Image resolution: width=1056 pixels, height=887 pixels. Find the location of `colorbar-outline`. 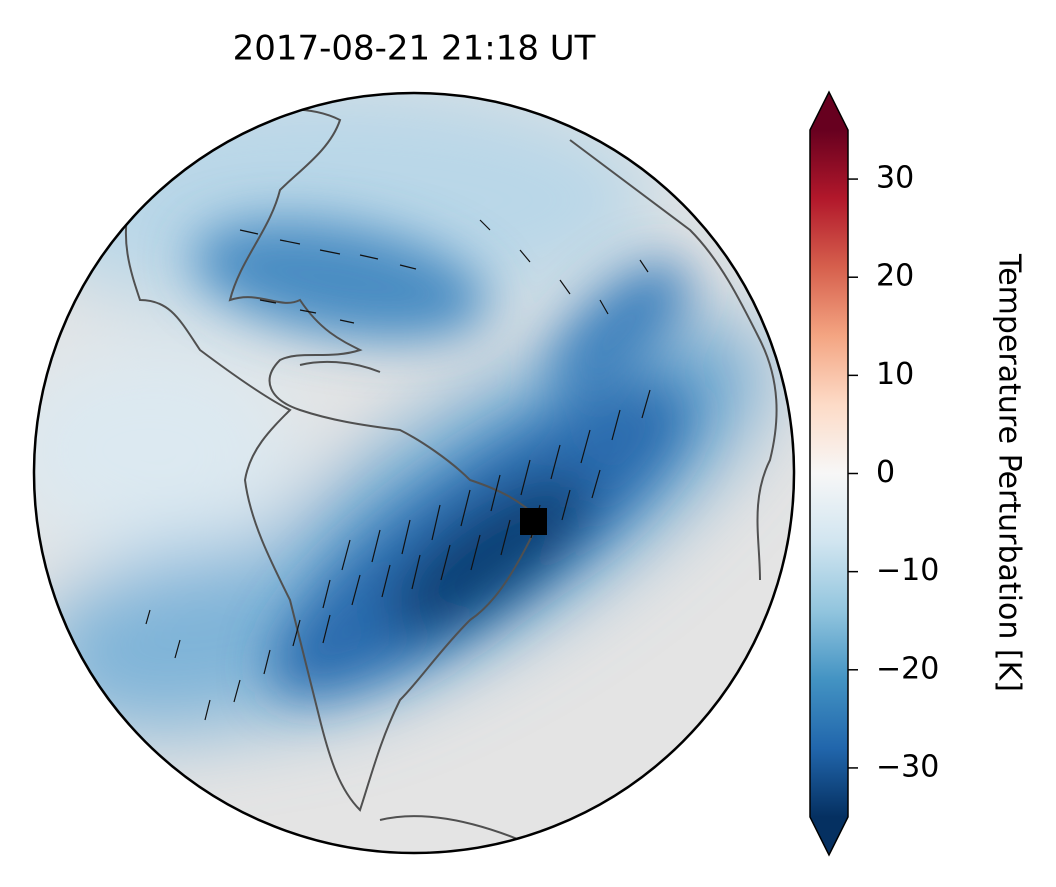

colorbar-outline is located at coordinates (829, 473).